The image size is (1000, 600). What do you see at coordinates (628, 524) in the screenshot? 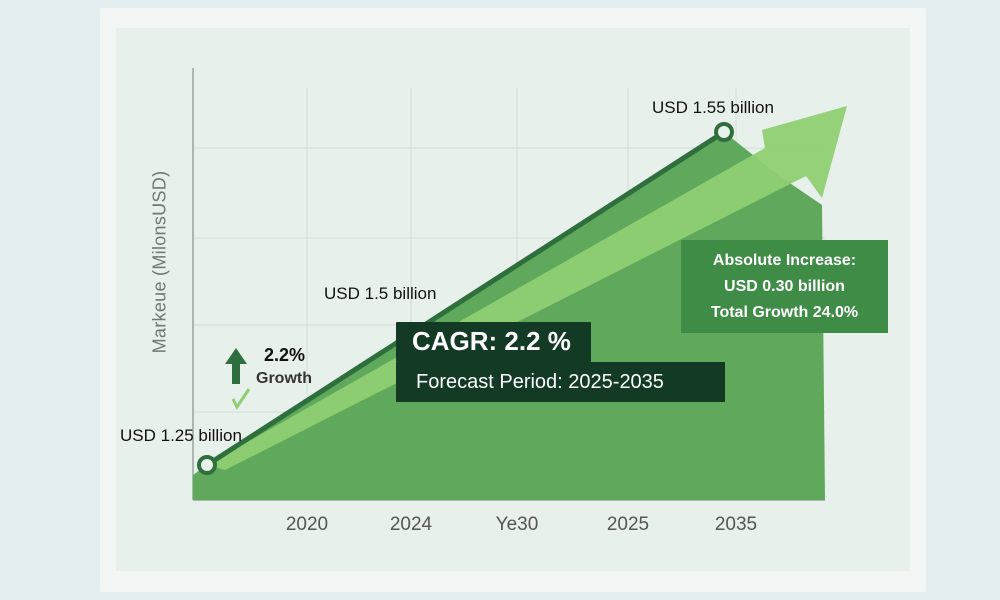
I see `x-tick-label: 2025` at bounding box center [628, 524].